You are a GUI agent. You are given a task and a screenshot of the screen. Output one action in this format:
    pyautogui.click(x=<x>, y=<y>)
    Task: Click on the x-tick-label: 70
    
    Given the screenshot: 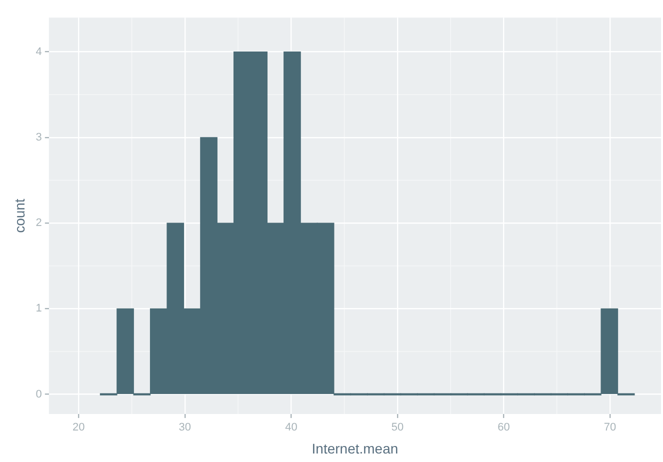 What is the action you would take?
    pyautogui.click(x=610, y=428)
    